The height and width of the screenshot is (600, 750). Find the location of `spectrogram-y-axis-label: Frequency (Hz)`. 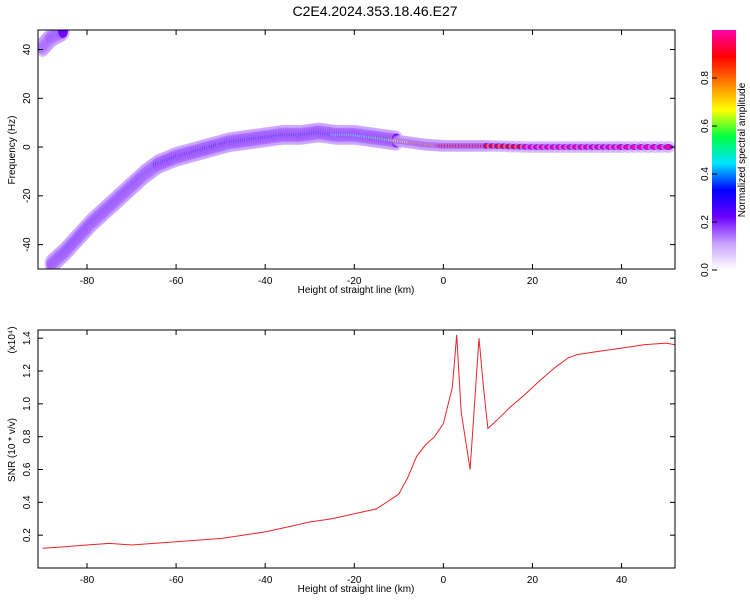

spectrogram-y-axis-label: Frequency (Hz) is located at coordinates (12, 150).